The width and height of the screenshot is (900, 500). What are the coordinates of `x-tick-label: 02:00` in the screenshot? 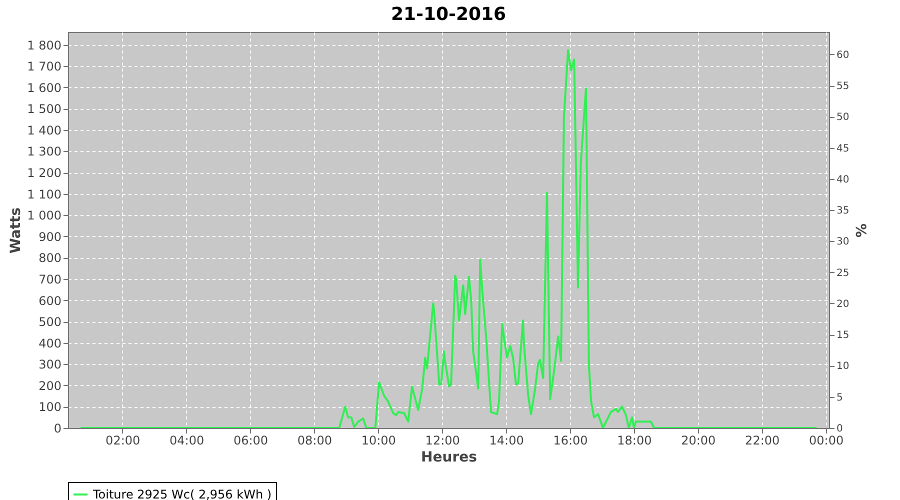 It's located at (123, 441).